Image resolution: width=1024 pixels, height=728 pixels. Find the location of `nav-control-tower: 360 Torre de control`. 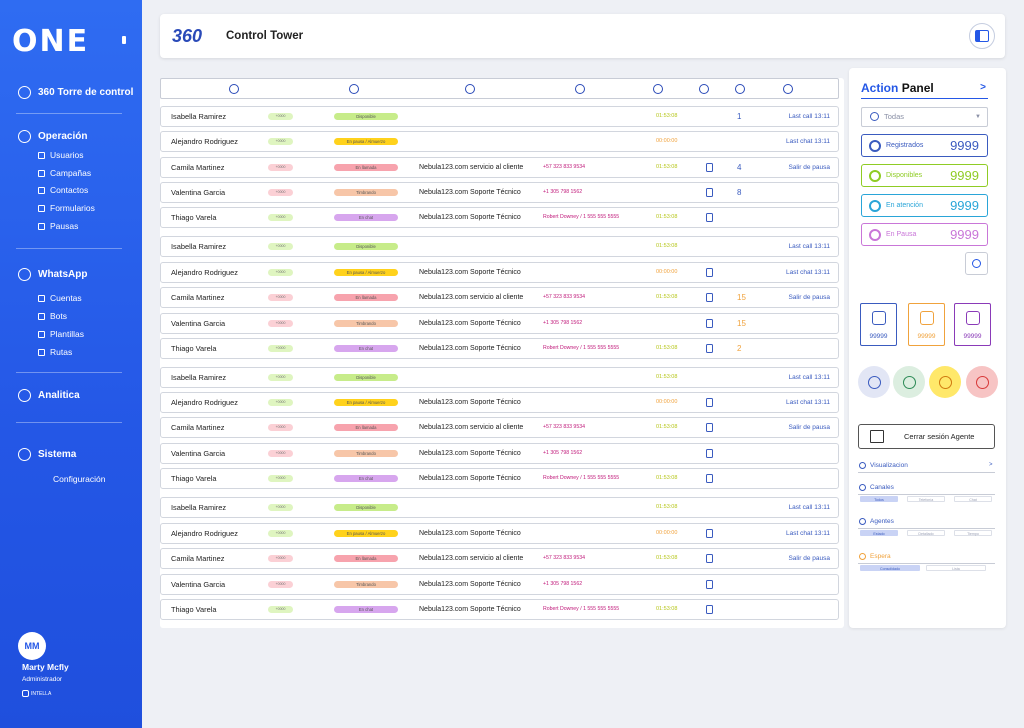

nav-control-tower: 360 Torre de control is located at coordinates (75, 92).